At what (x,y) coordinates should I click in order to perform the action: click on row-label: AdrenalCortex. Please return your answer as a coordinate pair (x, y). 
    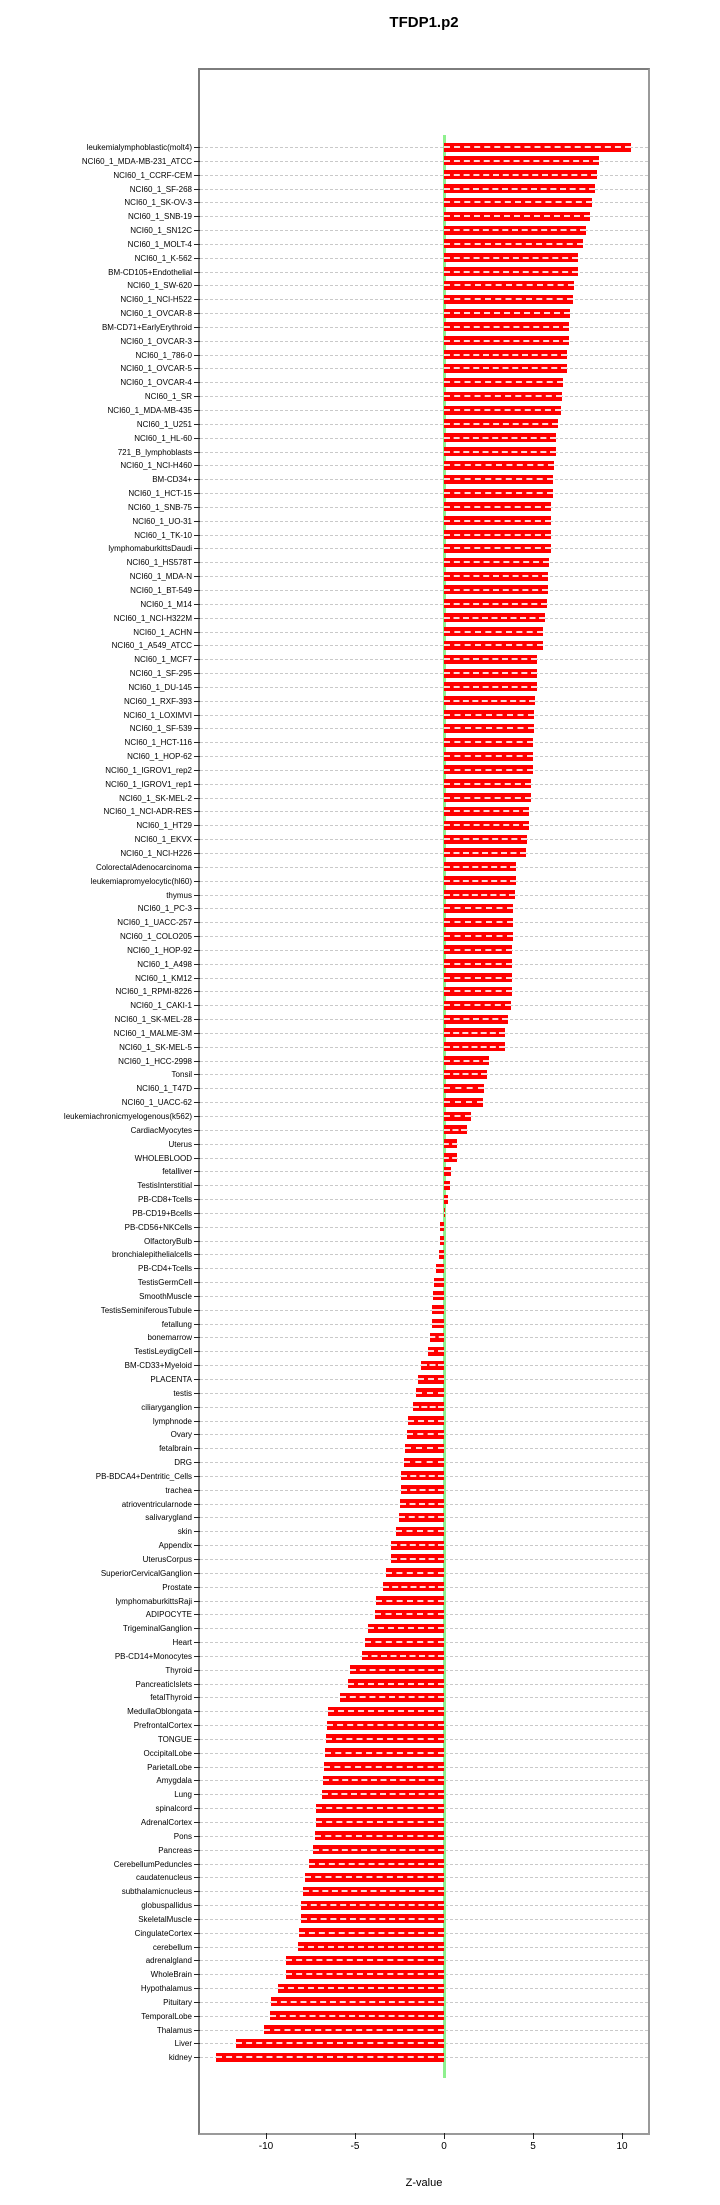
    Looking at the image, I should click on (166, 1822).